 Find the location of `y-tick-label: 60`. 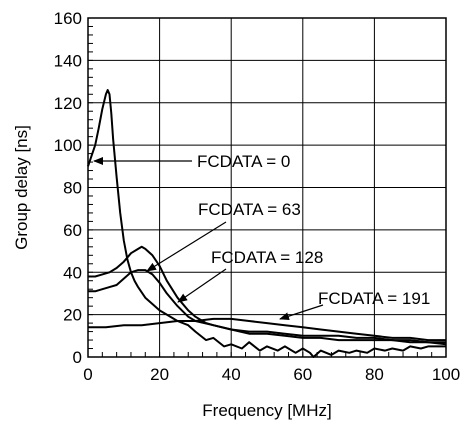

y-tick-label: 60 is located at coordinates (72, 230).